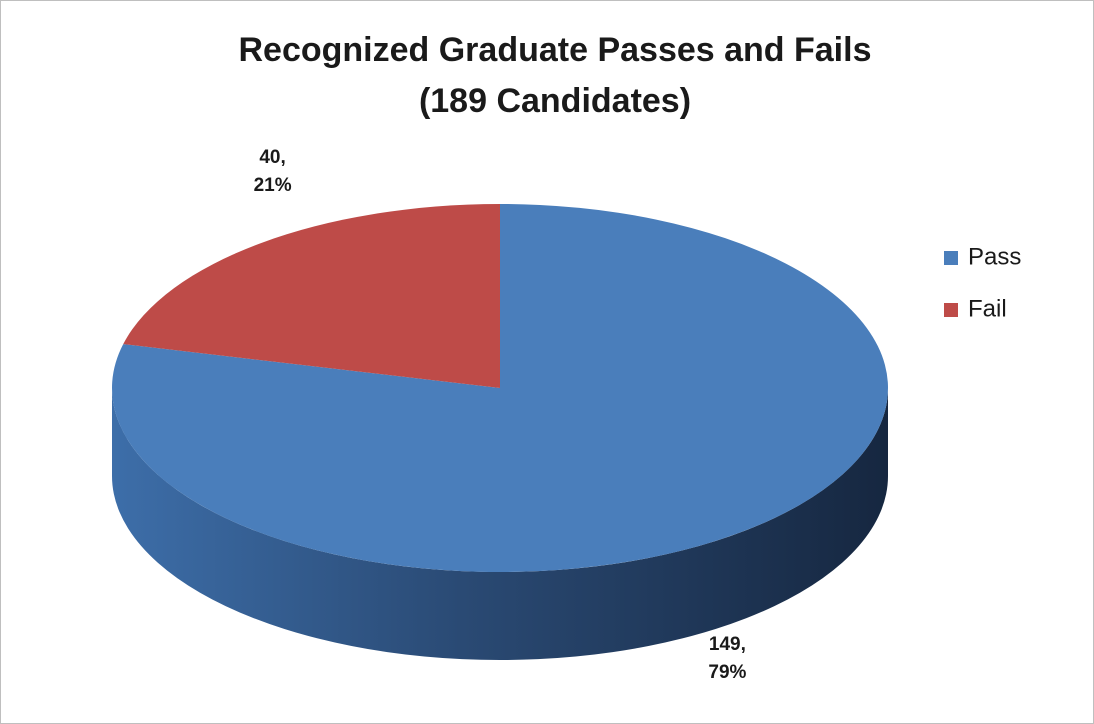  I want to click on chart-title: Recognized Graduate Passes and Fails, so click(554, 50).